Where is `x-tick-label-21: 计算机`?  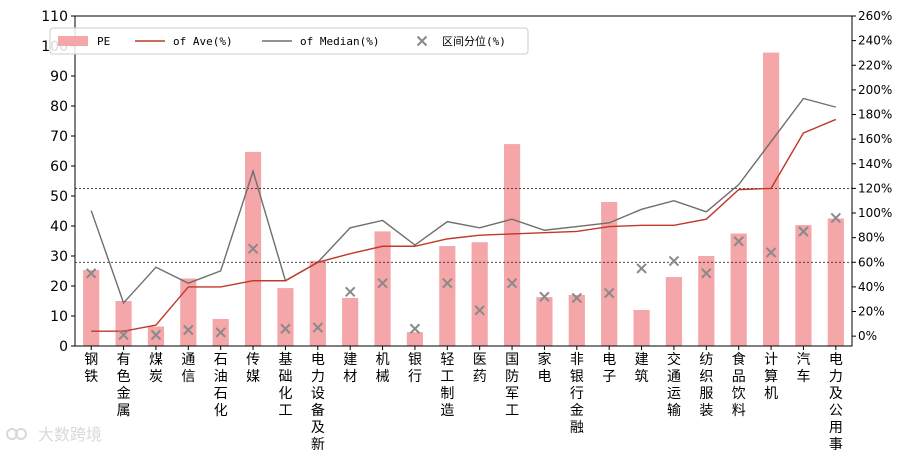 x-tick-label-21: 计算机 is located at coordinates (771, 377).